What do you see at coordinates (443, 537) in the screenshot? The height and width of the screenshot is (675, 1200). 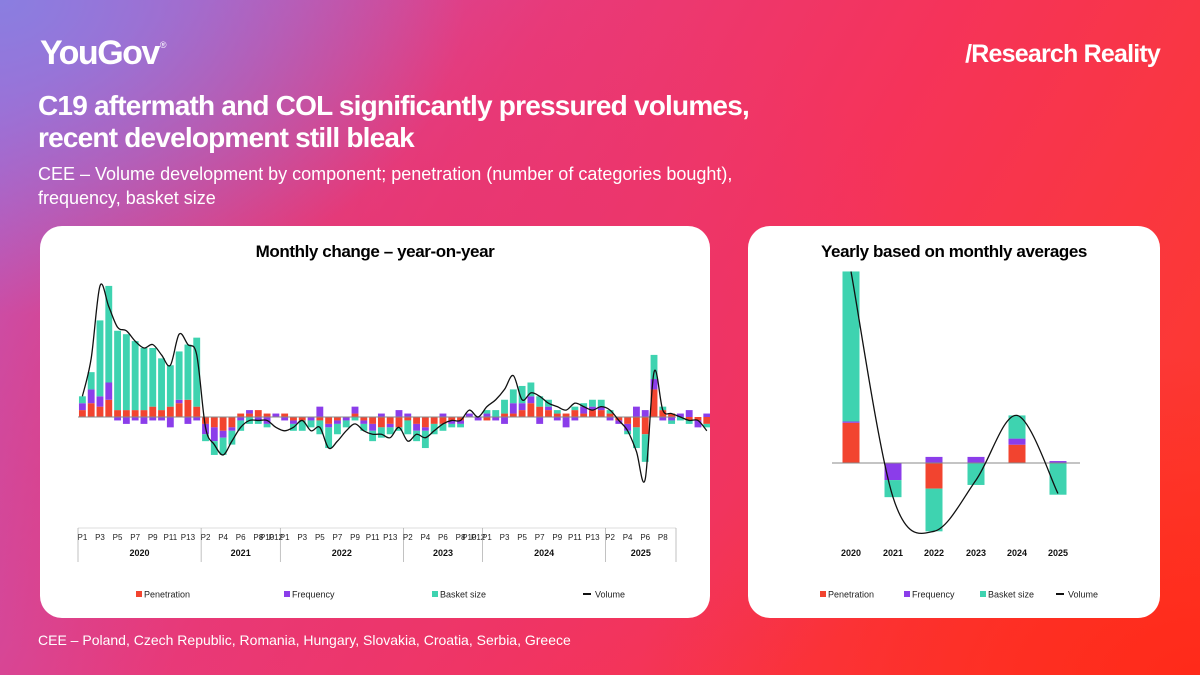 I see `period-tick-label: P6` at bounding box center [443, 537].